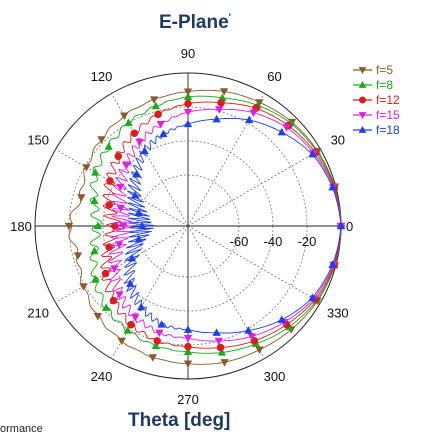 The width and height of the screenshot is (425, 442). Describe the element at coordinates (275, 376) in the screenshot. I see `angle-tick-label: 300` at that location.